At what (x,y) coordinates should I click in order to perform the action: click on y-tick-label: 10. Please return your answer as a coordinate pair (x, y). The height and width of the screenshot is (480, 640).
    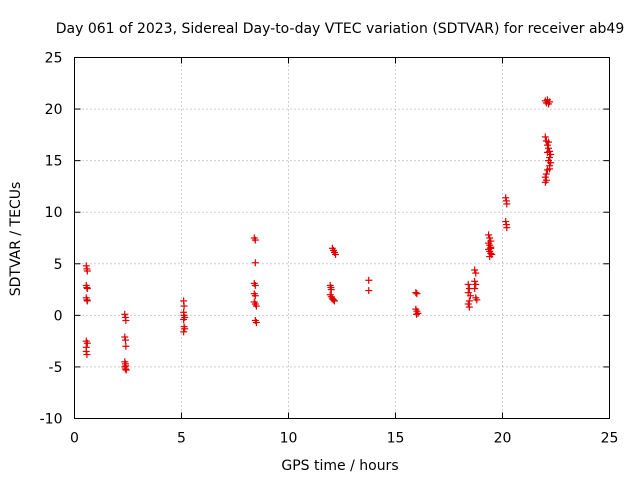
    Looking at the image, I should click on (54, 213).